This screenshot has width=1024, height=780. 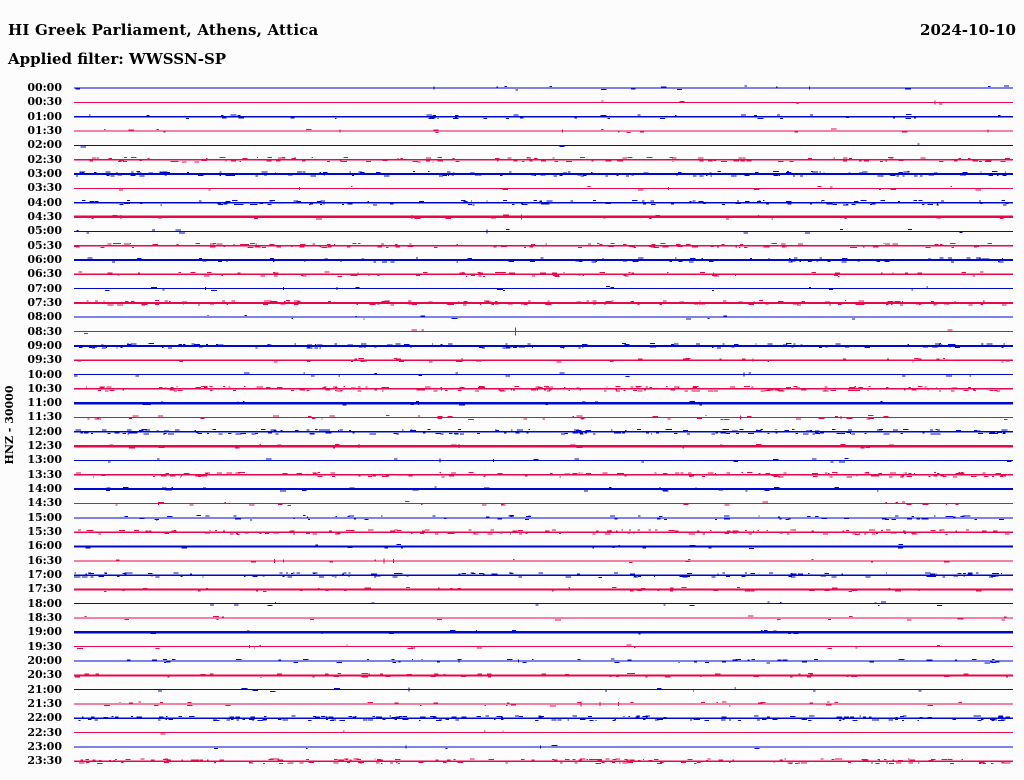 I want to click on trace-row-21:30, so click(x=543, y=704).